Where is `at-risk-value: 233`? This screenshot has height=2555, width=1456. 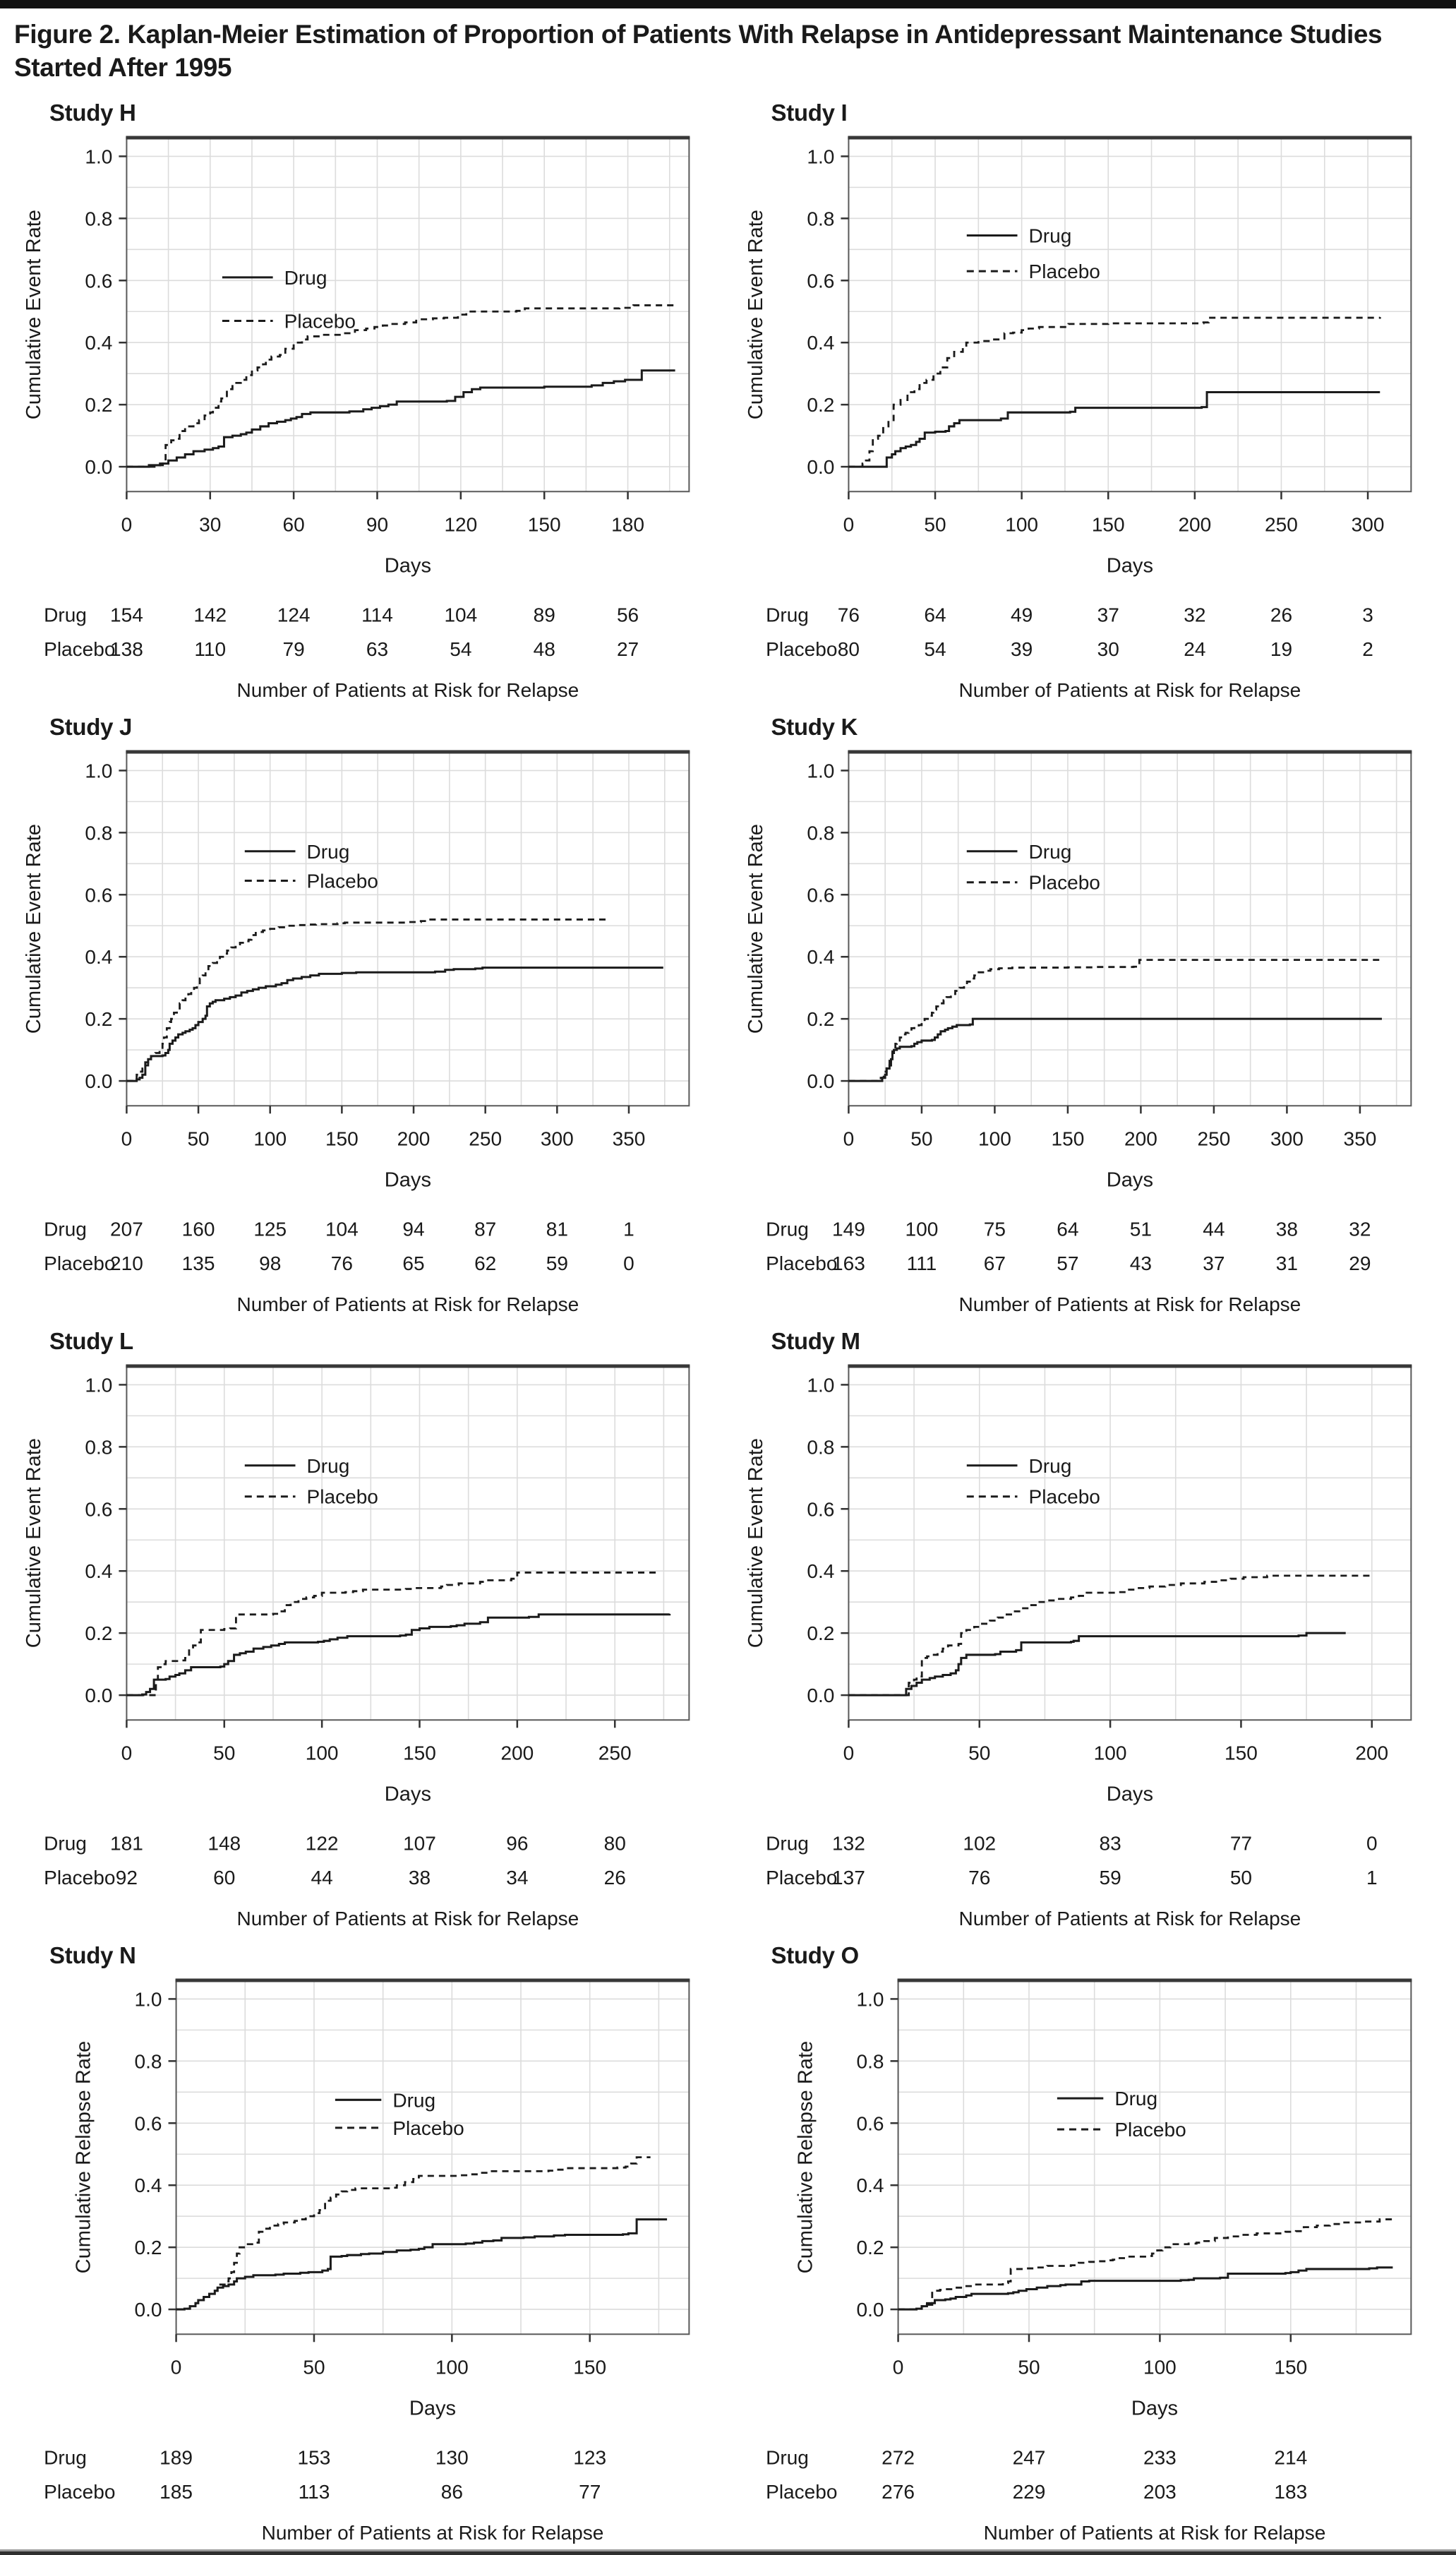
at-risk-value: 233 is located at coordinates (1159, 2458).